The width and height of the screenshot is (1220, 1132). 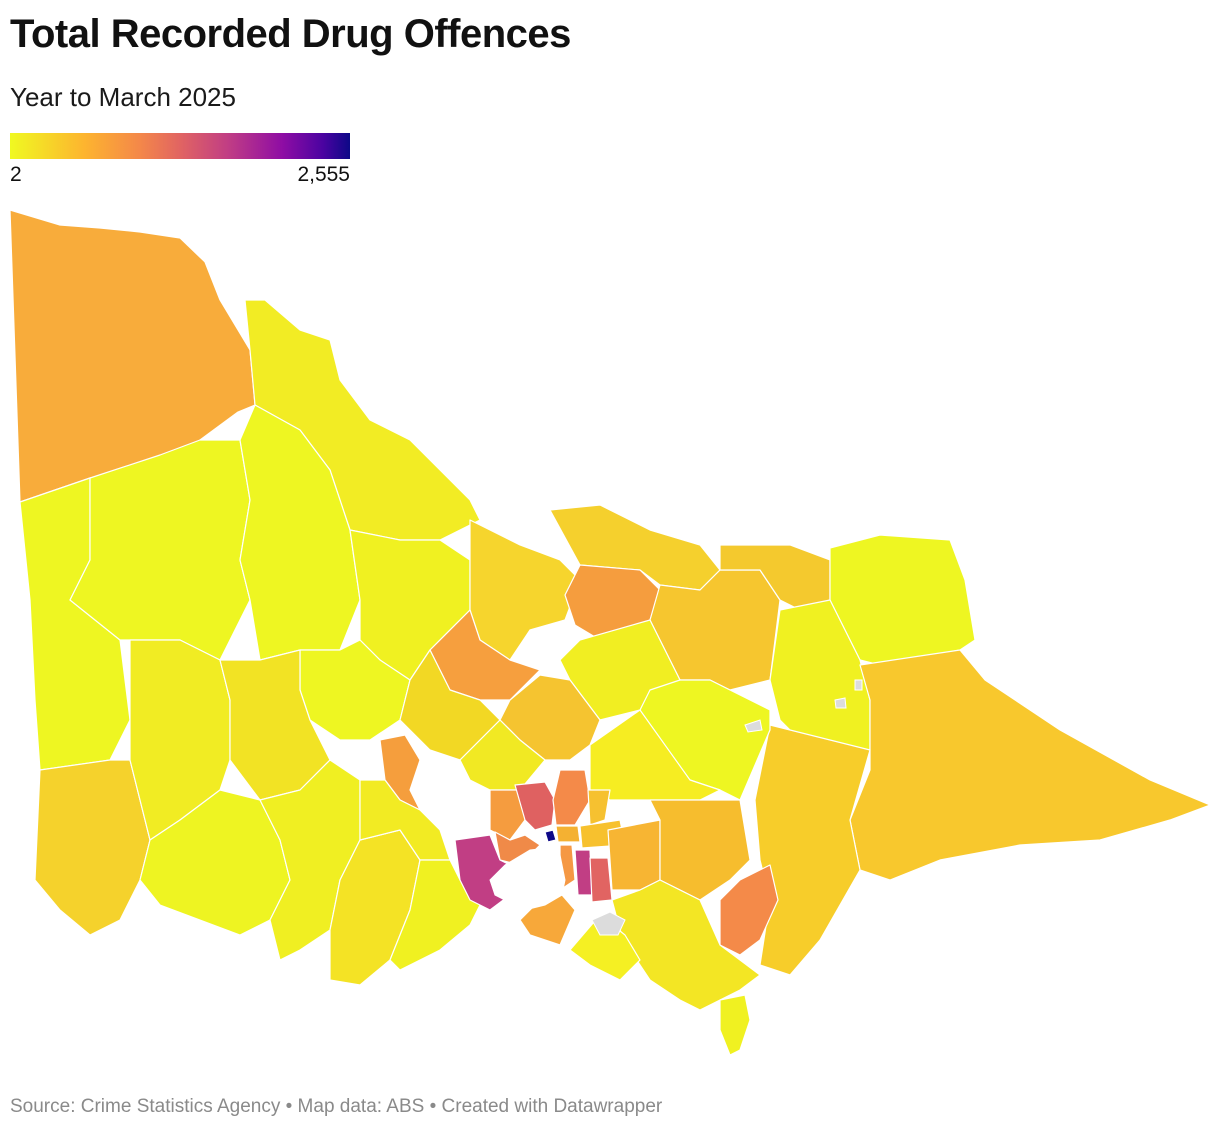 I want to click on footer-map-data: Map data: ABS, so click(x=361, y=1106).